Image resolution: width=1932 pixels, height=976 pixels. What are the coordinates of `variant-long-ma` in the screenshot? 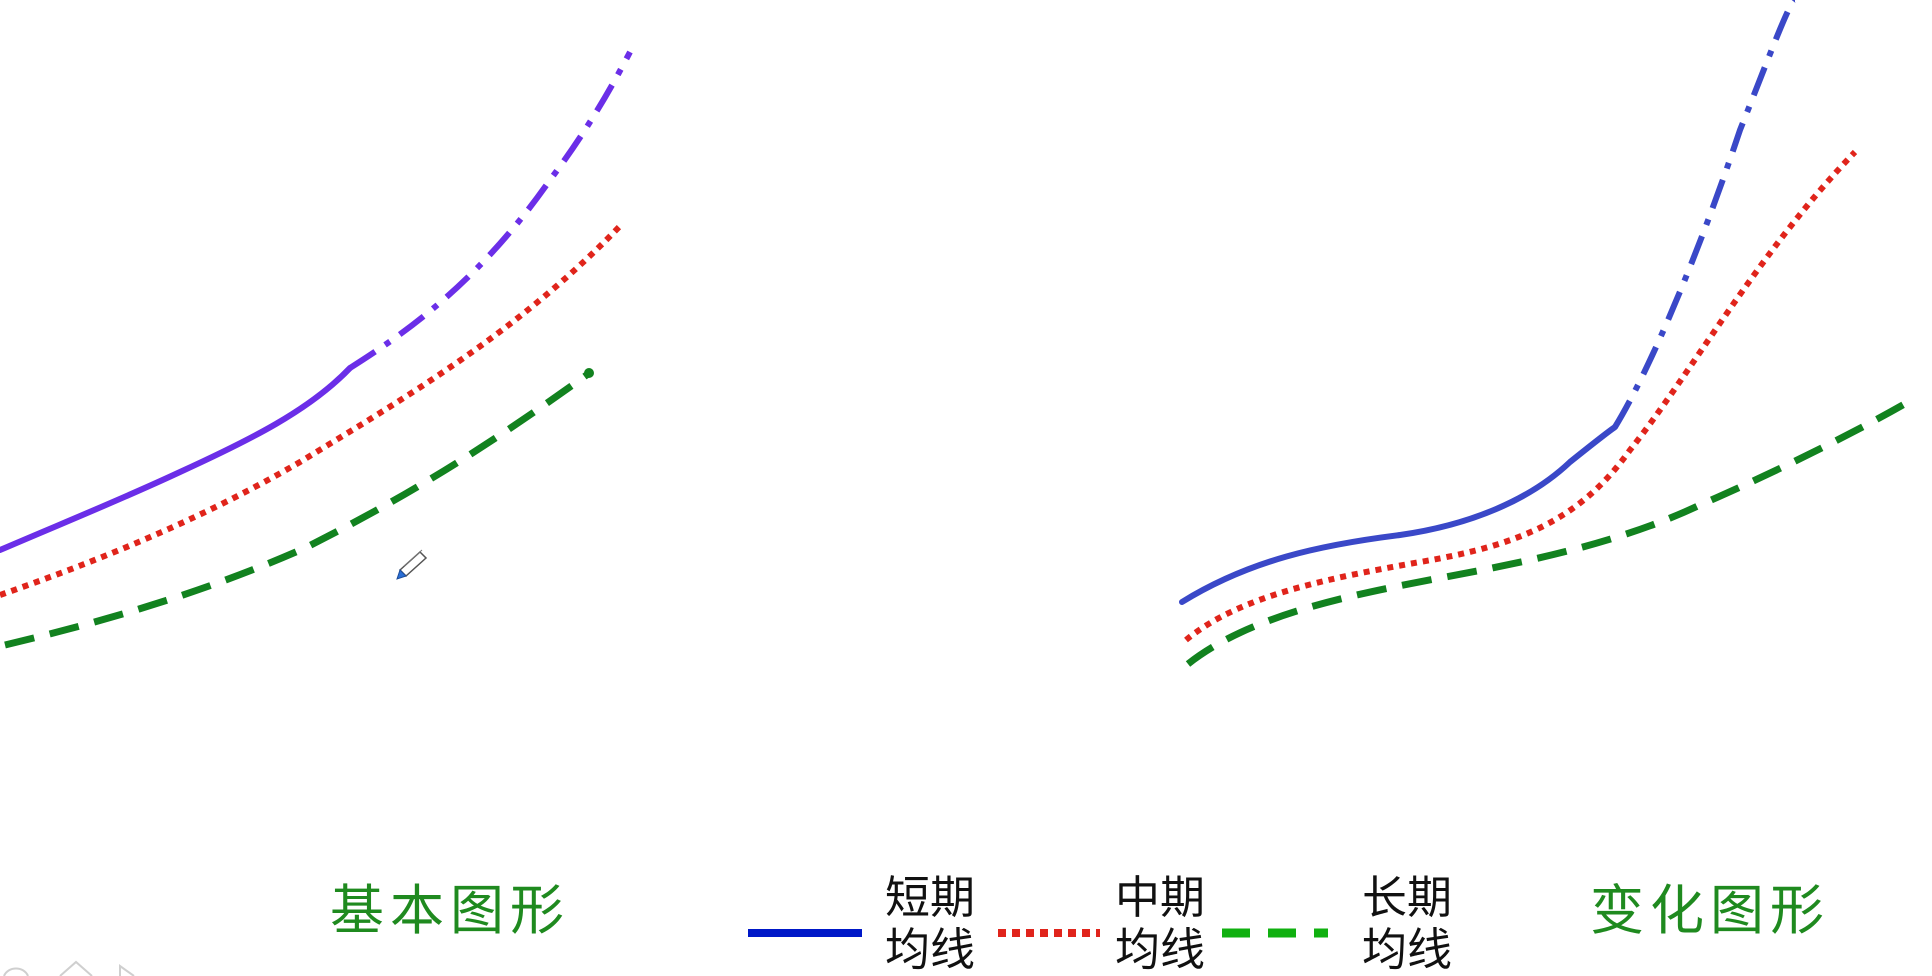 It's located at (1551, 531).